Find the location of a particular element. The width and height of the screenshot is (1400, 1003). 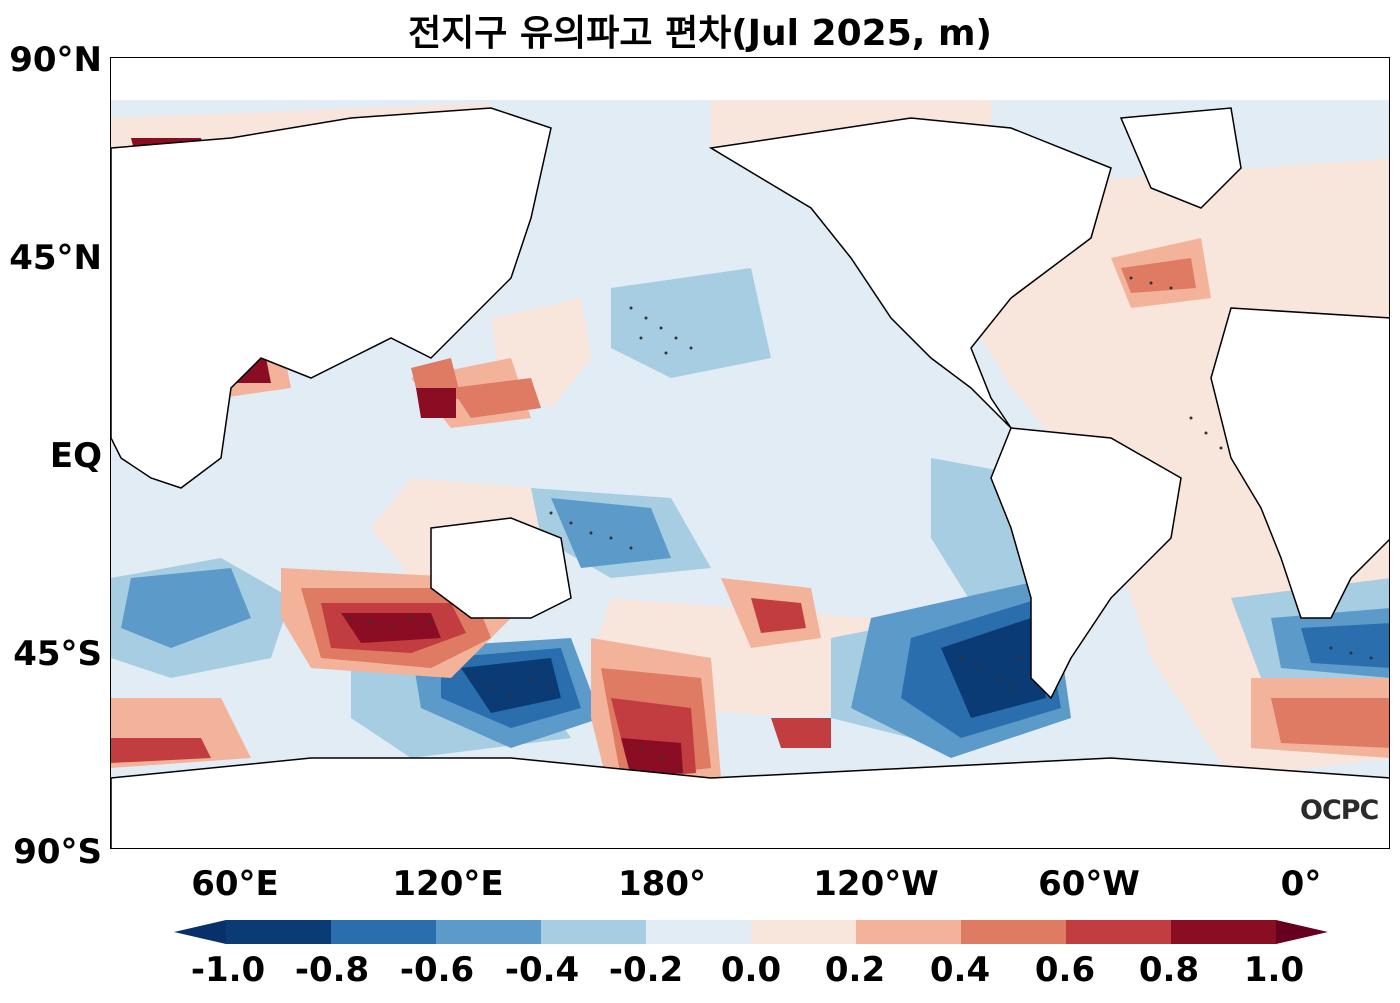

lon-label-120e: 120°E is located at coordinates (448, 884).